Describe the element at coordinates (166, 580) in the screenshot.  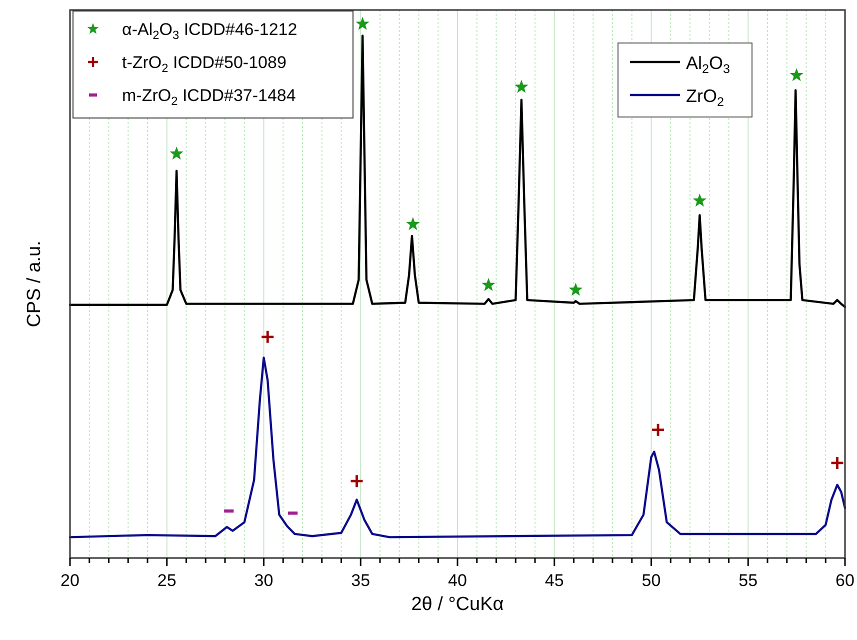
I see `x-tick-label: 25` at that location.